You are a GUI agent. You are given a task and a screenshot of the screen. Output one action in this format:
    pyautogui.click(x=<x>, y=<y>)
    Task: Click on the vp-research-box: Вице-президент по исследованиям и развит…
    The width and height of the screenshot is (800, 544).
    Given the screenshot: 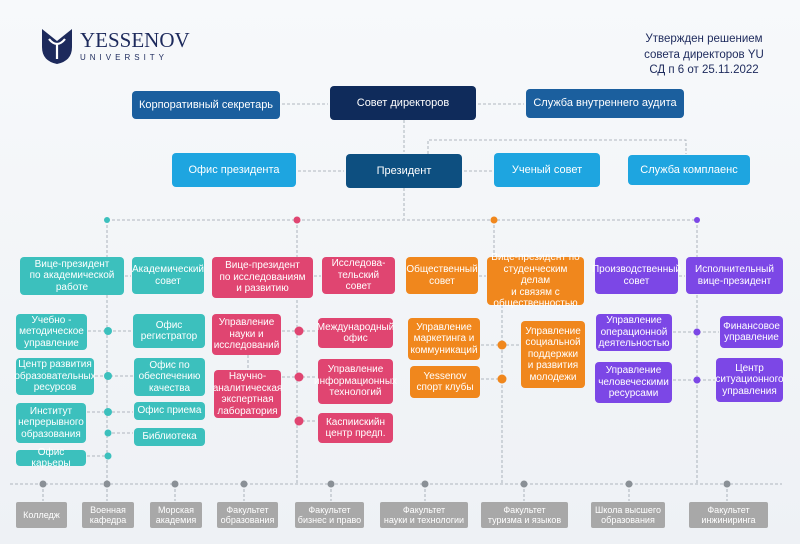 What is the action you would take?
    pyautogui.click(x=262, y=277)
    